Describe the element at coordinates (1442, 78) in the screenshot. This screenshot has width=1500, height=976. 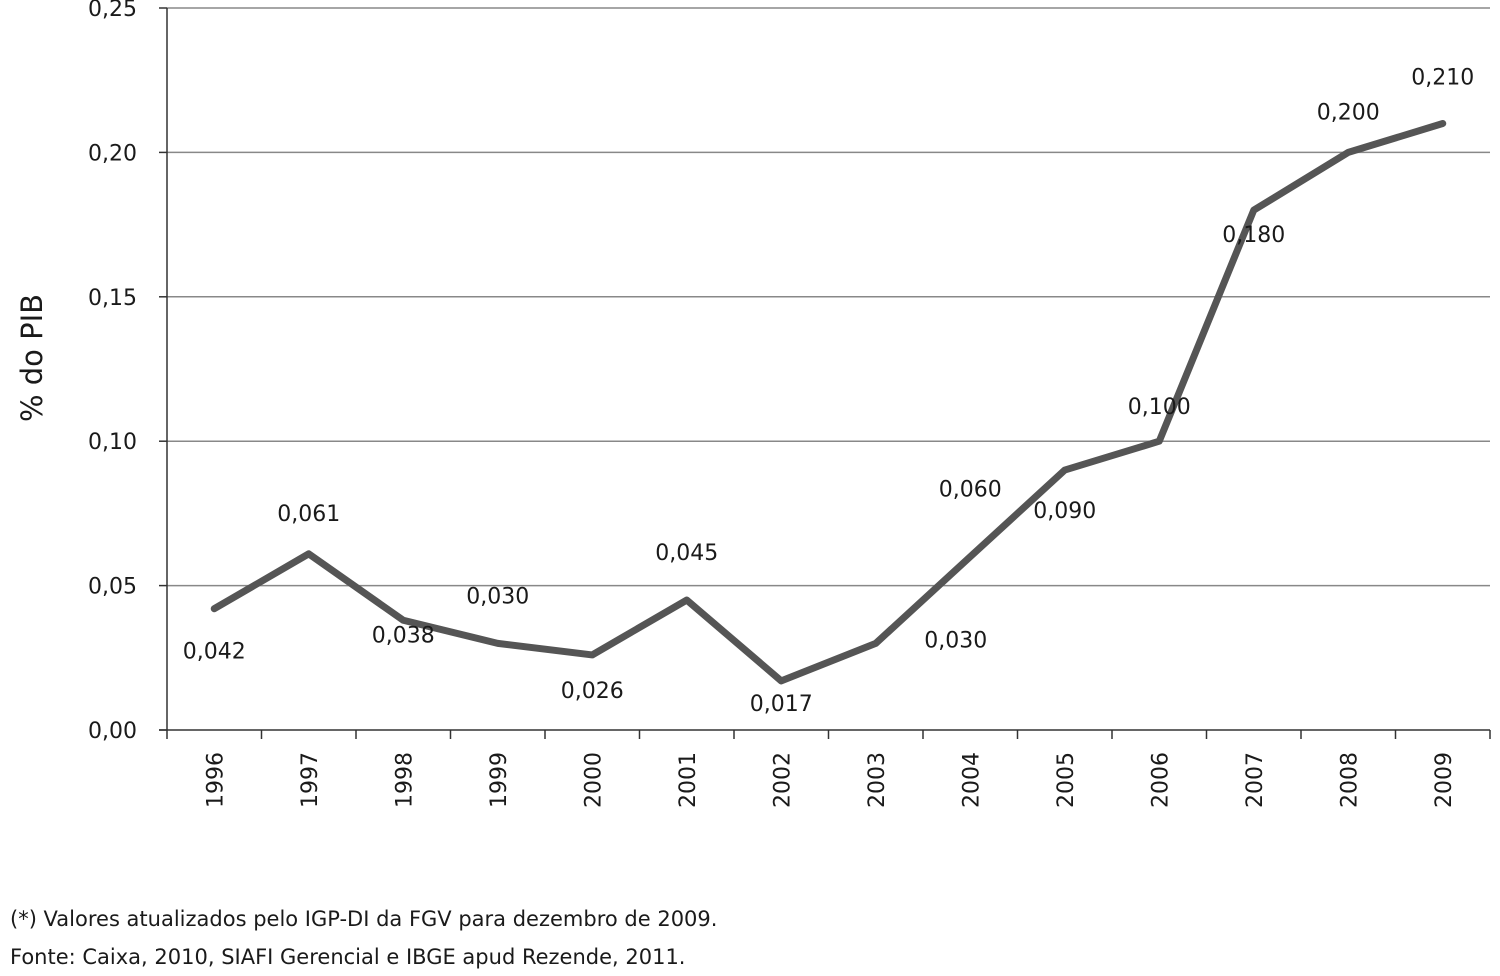
I see `data-label: 0,210` at that location.